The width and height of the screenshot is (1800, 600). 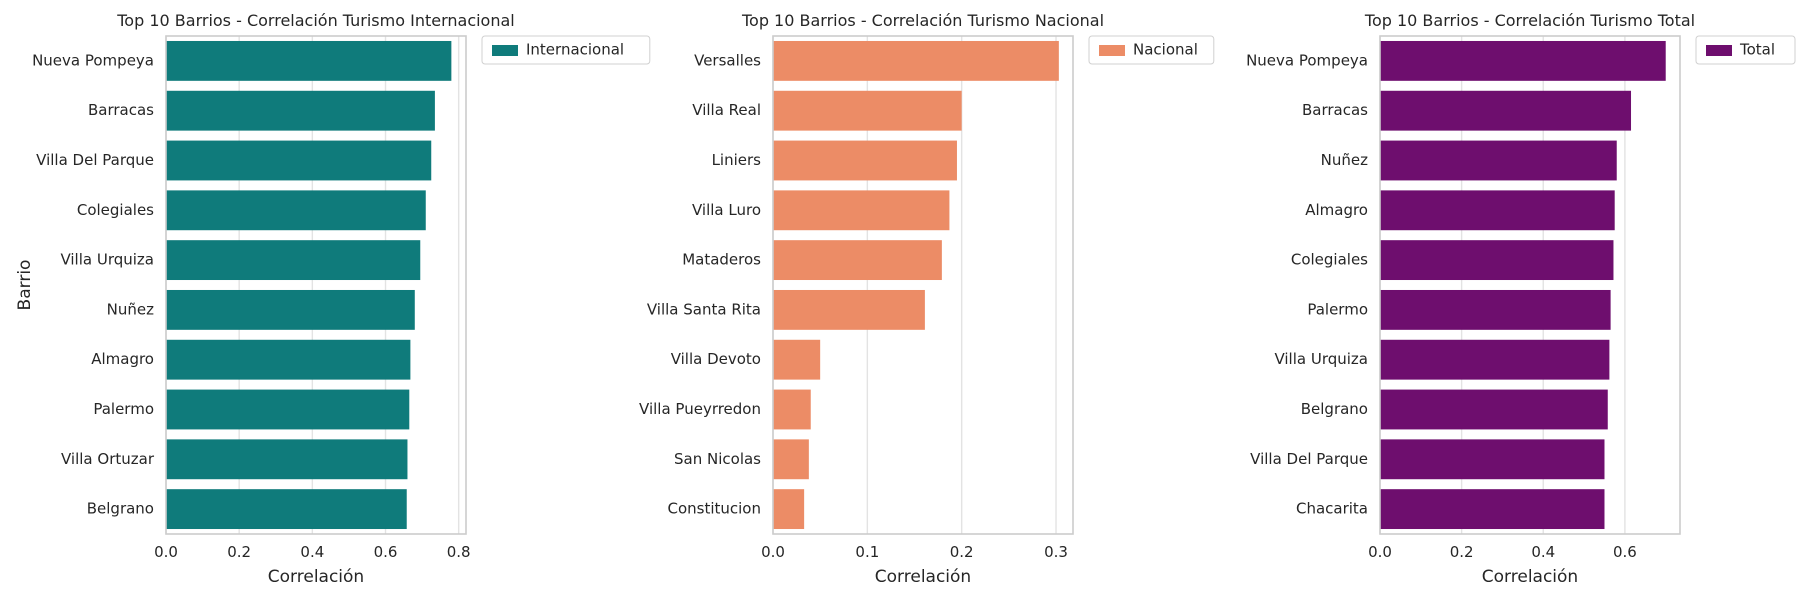 What do you see at coordinates (716, 359) in the screenshot?
I see `y-tick-label: Villa Devoto` at bounding box center [716, 359].